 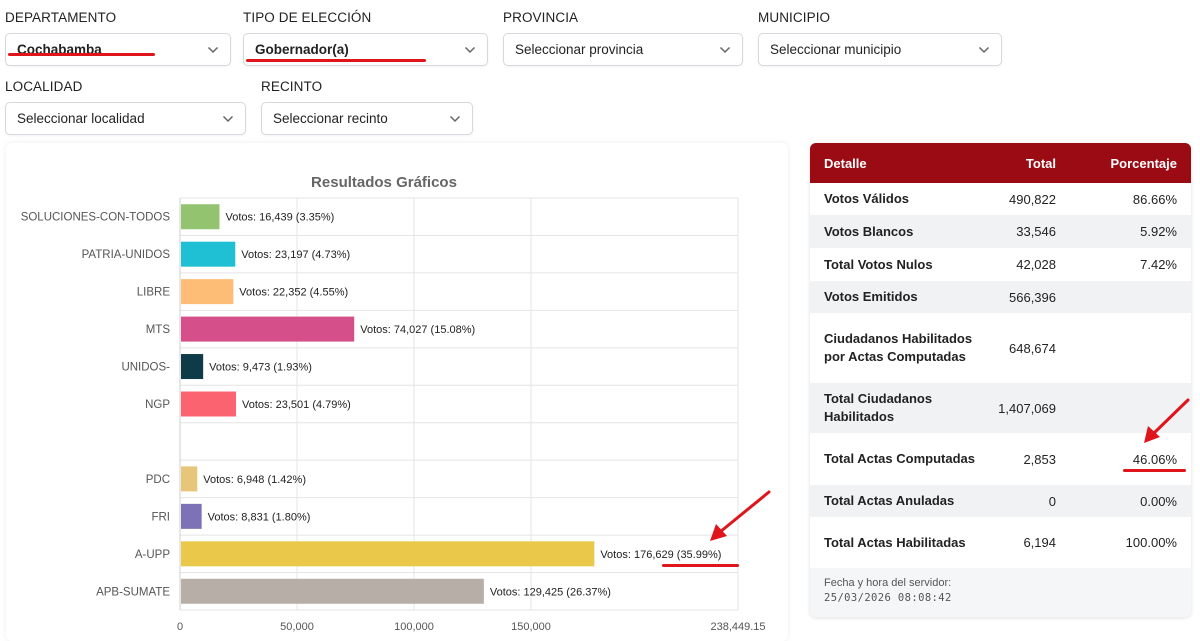 I want to click on table-row: Total Actas Anuladas 0 0.00%, so click(x=1000, y=501).